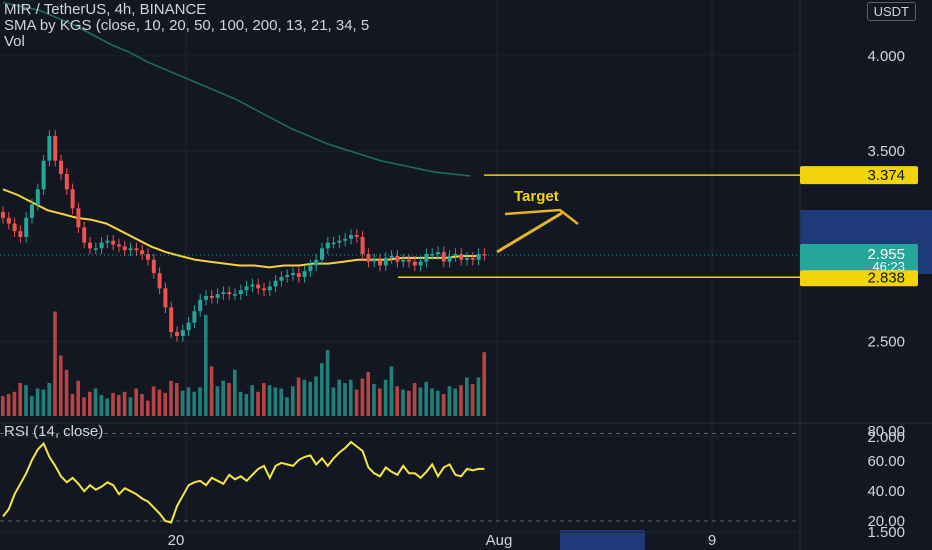 The image size is (932, 550). What do you see at coordinates (888, 266) in the screenshot?
I see `countdown-label: 46:23` at bounding box center [888, 266].